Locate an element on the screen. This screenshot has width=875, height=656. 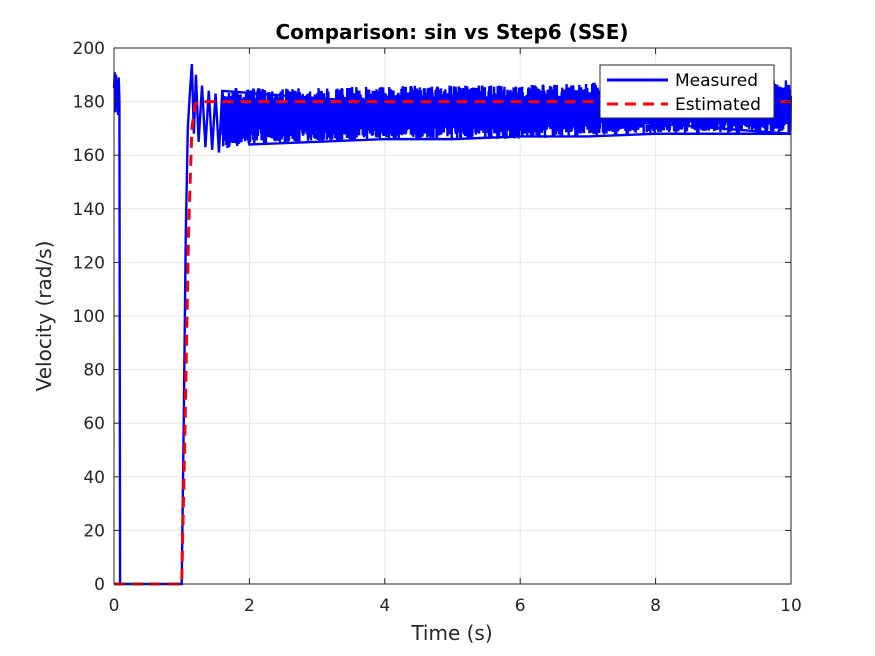
x-tick-label: 4 is located at coordinates (384, 606).